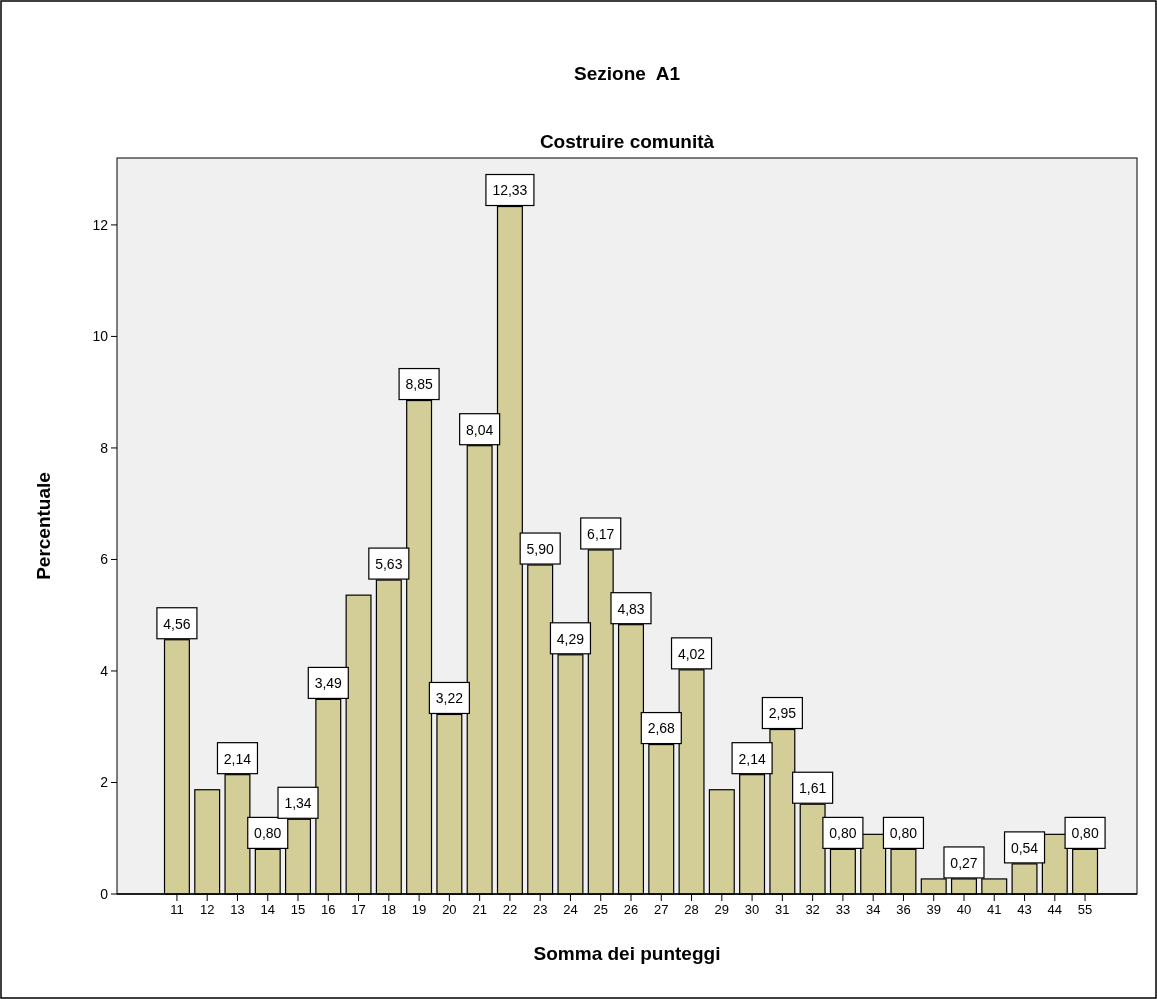  What do you see at coordinates (631, 909) in the screenshot?
I see `x-tick-label: 26` at bounding box center [631, 909].